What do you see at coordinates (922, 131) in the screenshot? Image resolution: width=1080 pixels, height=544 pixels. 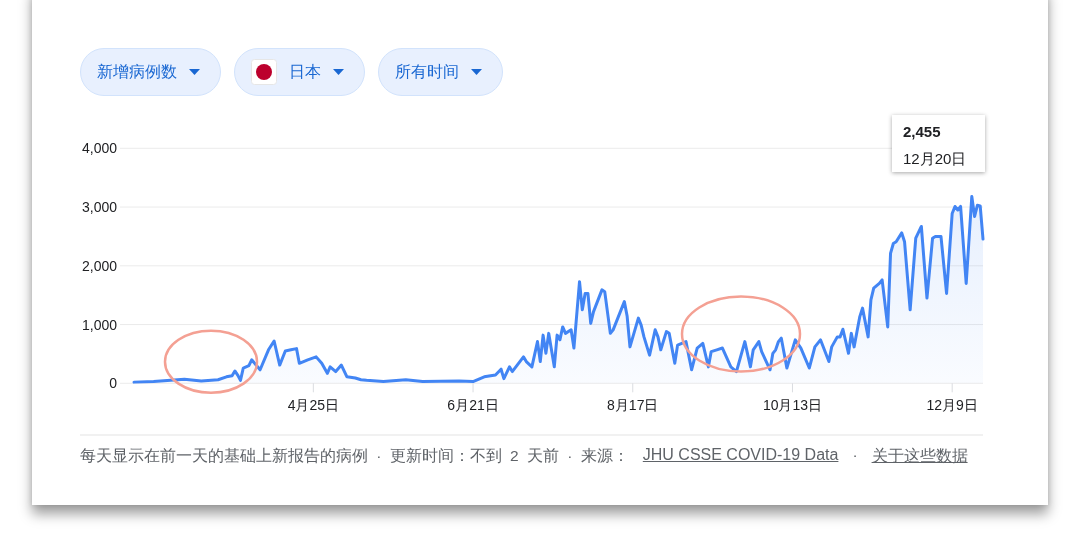 I see `text: 2,455` at bounding box center [922, 131].